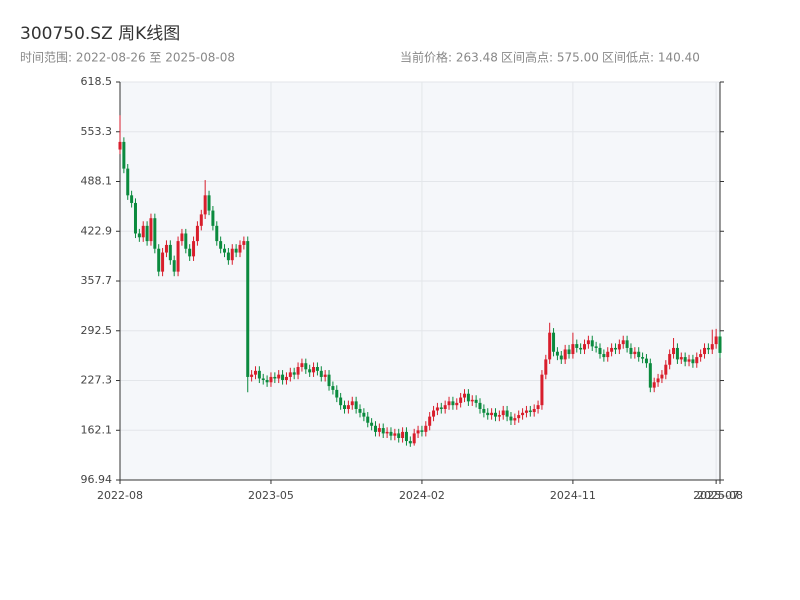 The width and height of the screenshot is (800, 600). Describe the element at coordinates (97, 380) in the screenshot. I see `y-tick-label: 227.3` at that location.